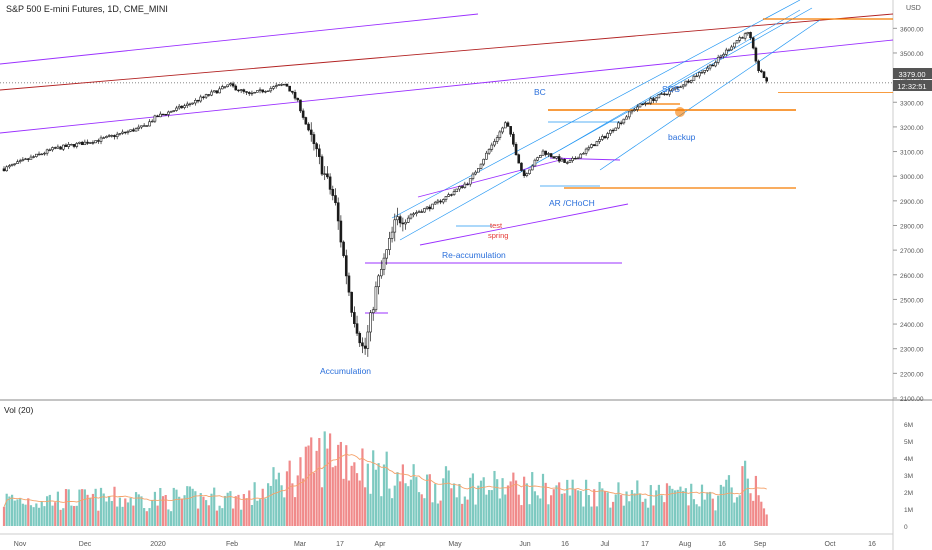  I want to click on price-tick-label: 2800.00, so click(912, 226).